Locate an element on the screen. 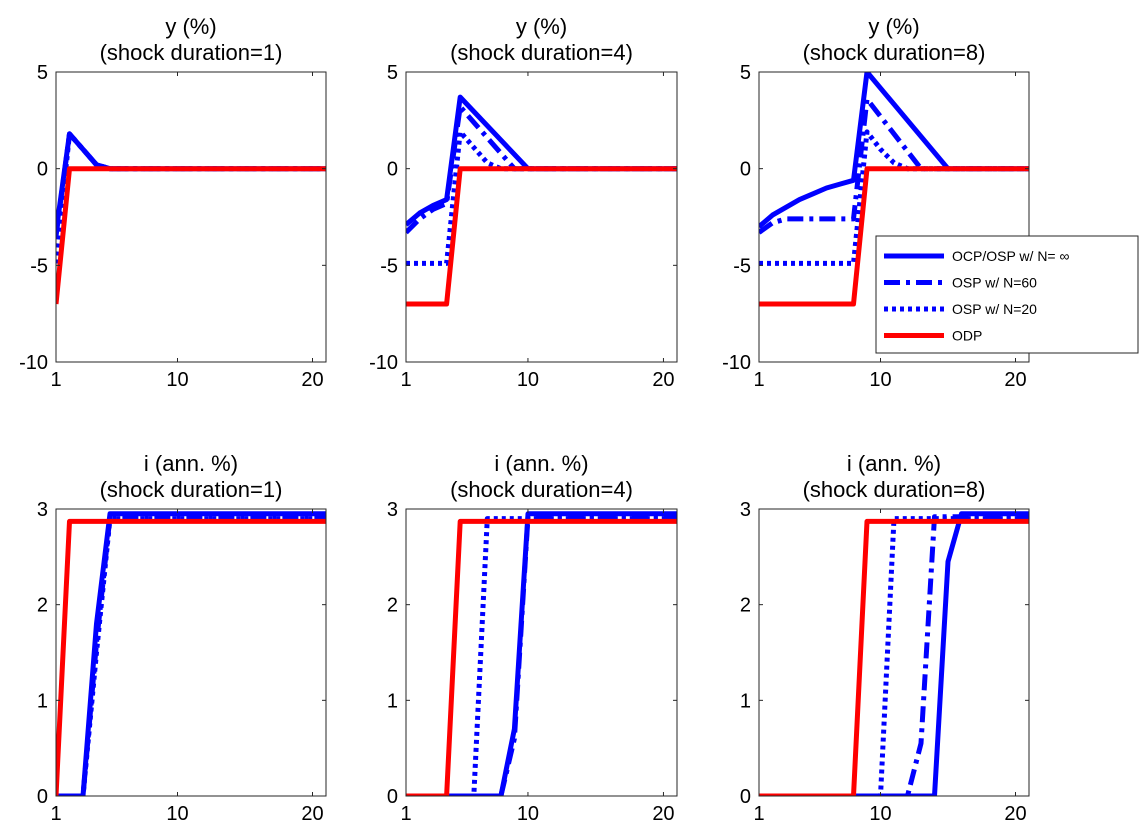  panel-1: y (%)(shock duration=1) 1 10 20 5 0 -5 -10 is located at coordinates (173, 202).